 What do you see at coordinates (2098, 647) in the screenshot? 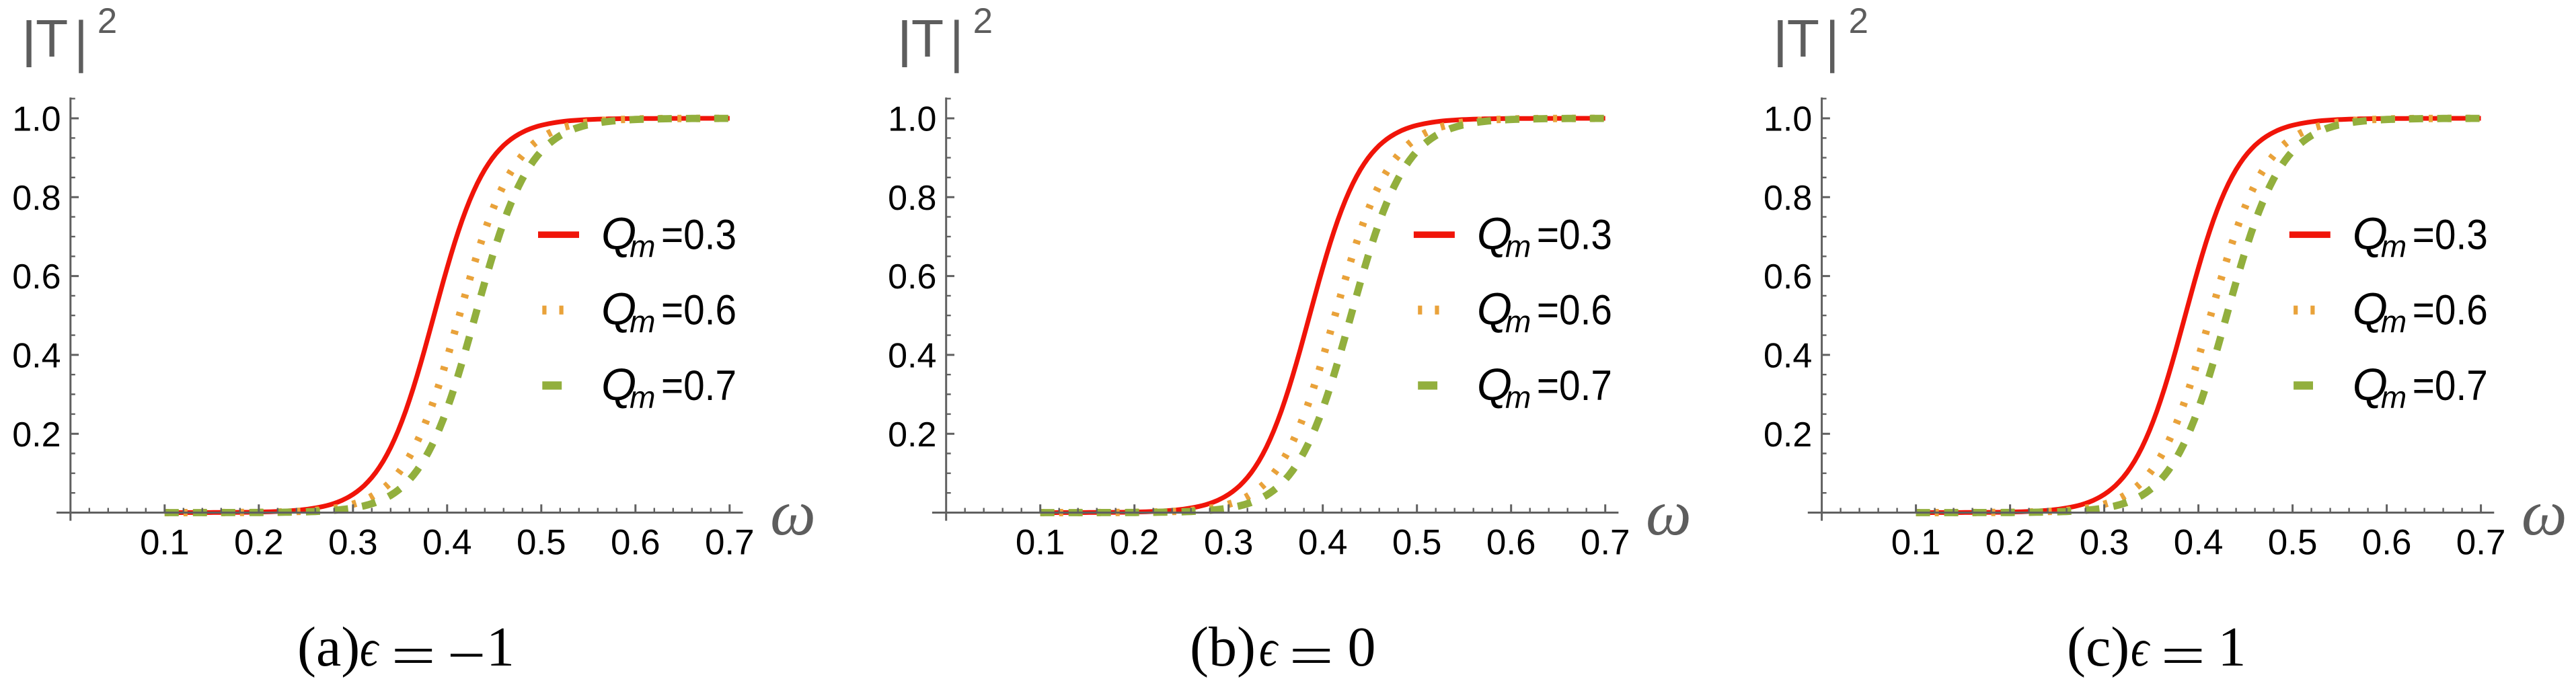
I see `svg-text: (c)` at bounding box center [2098, 647].